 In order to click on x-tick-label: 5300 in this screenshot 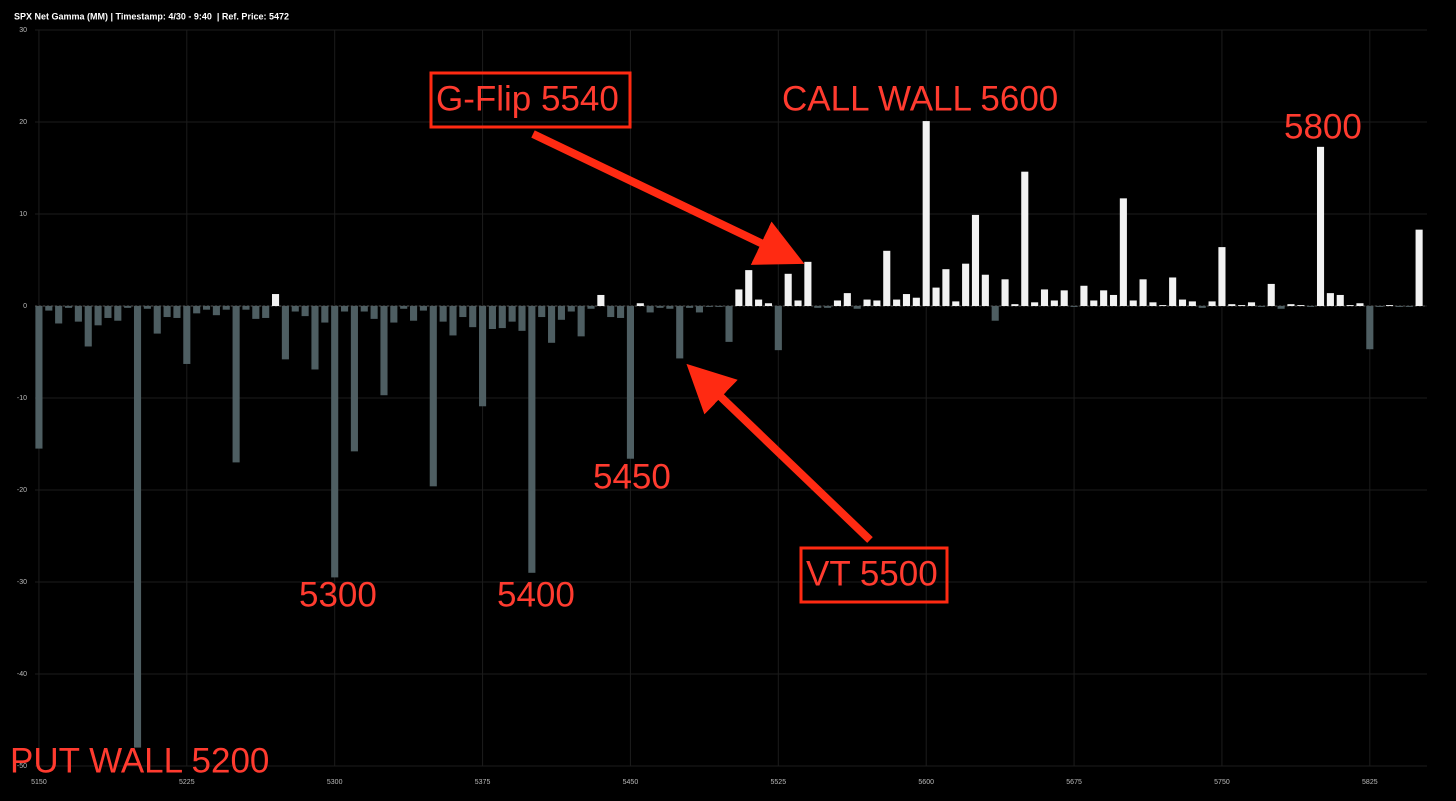, I will do `click(335, 782)`.